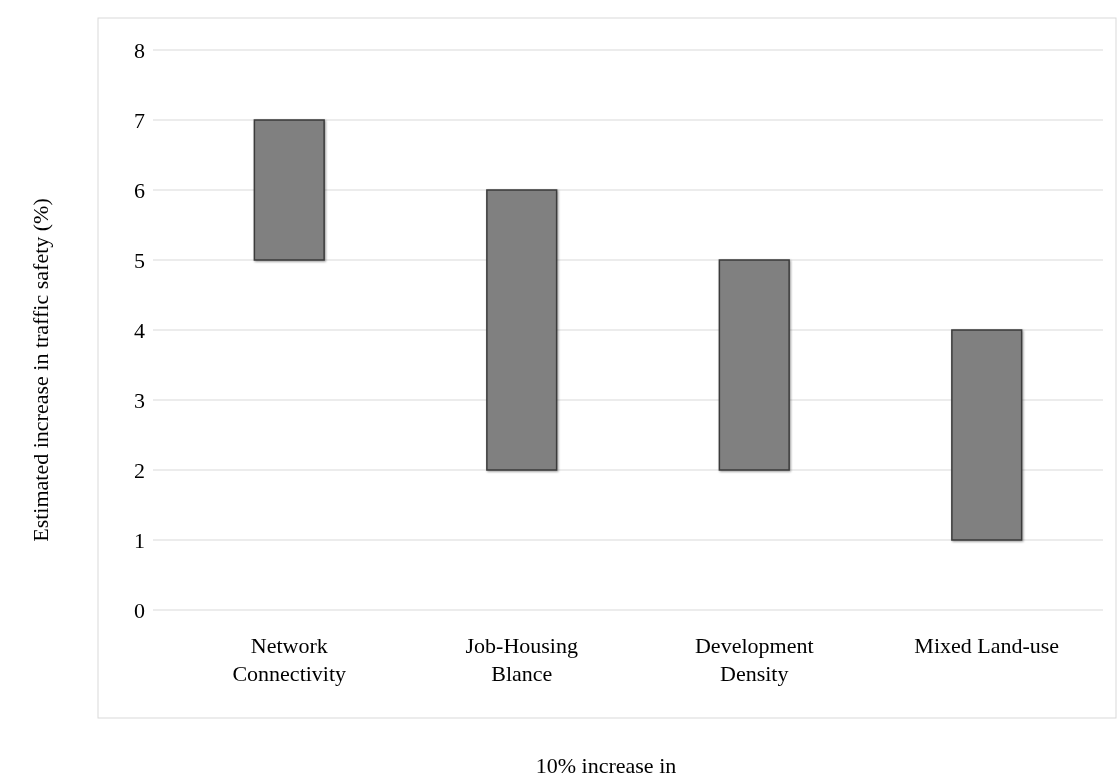 This screenshot has height=780, width=1118. Describe the element at coordinates (521, 659) in the screenshot. I see `x-tick-label: Job-Housing Blance` at that location.